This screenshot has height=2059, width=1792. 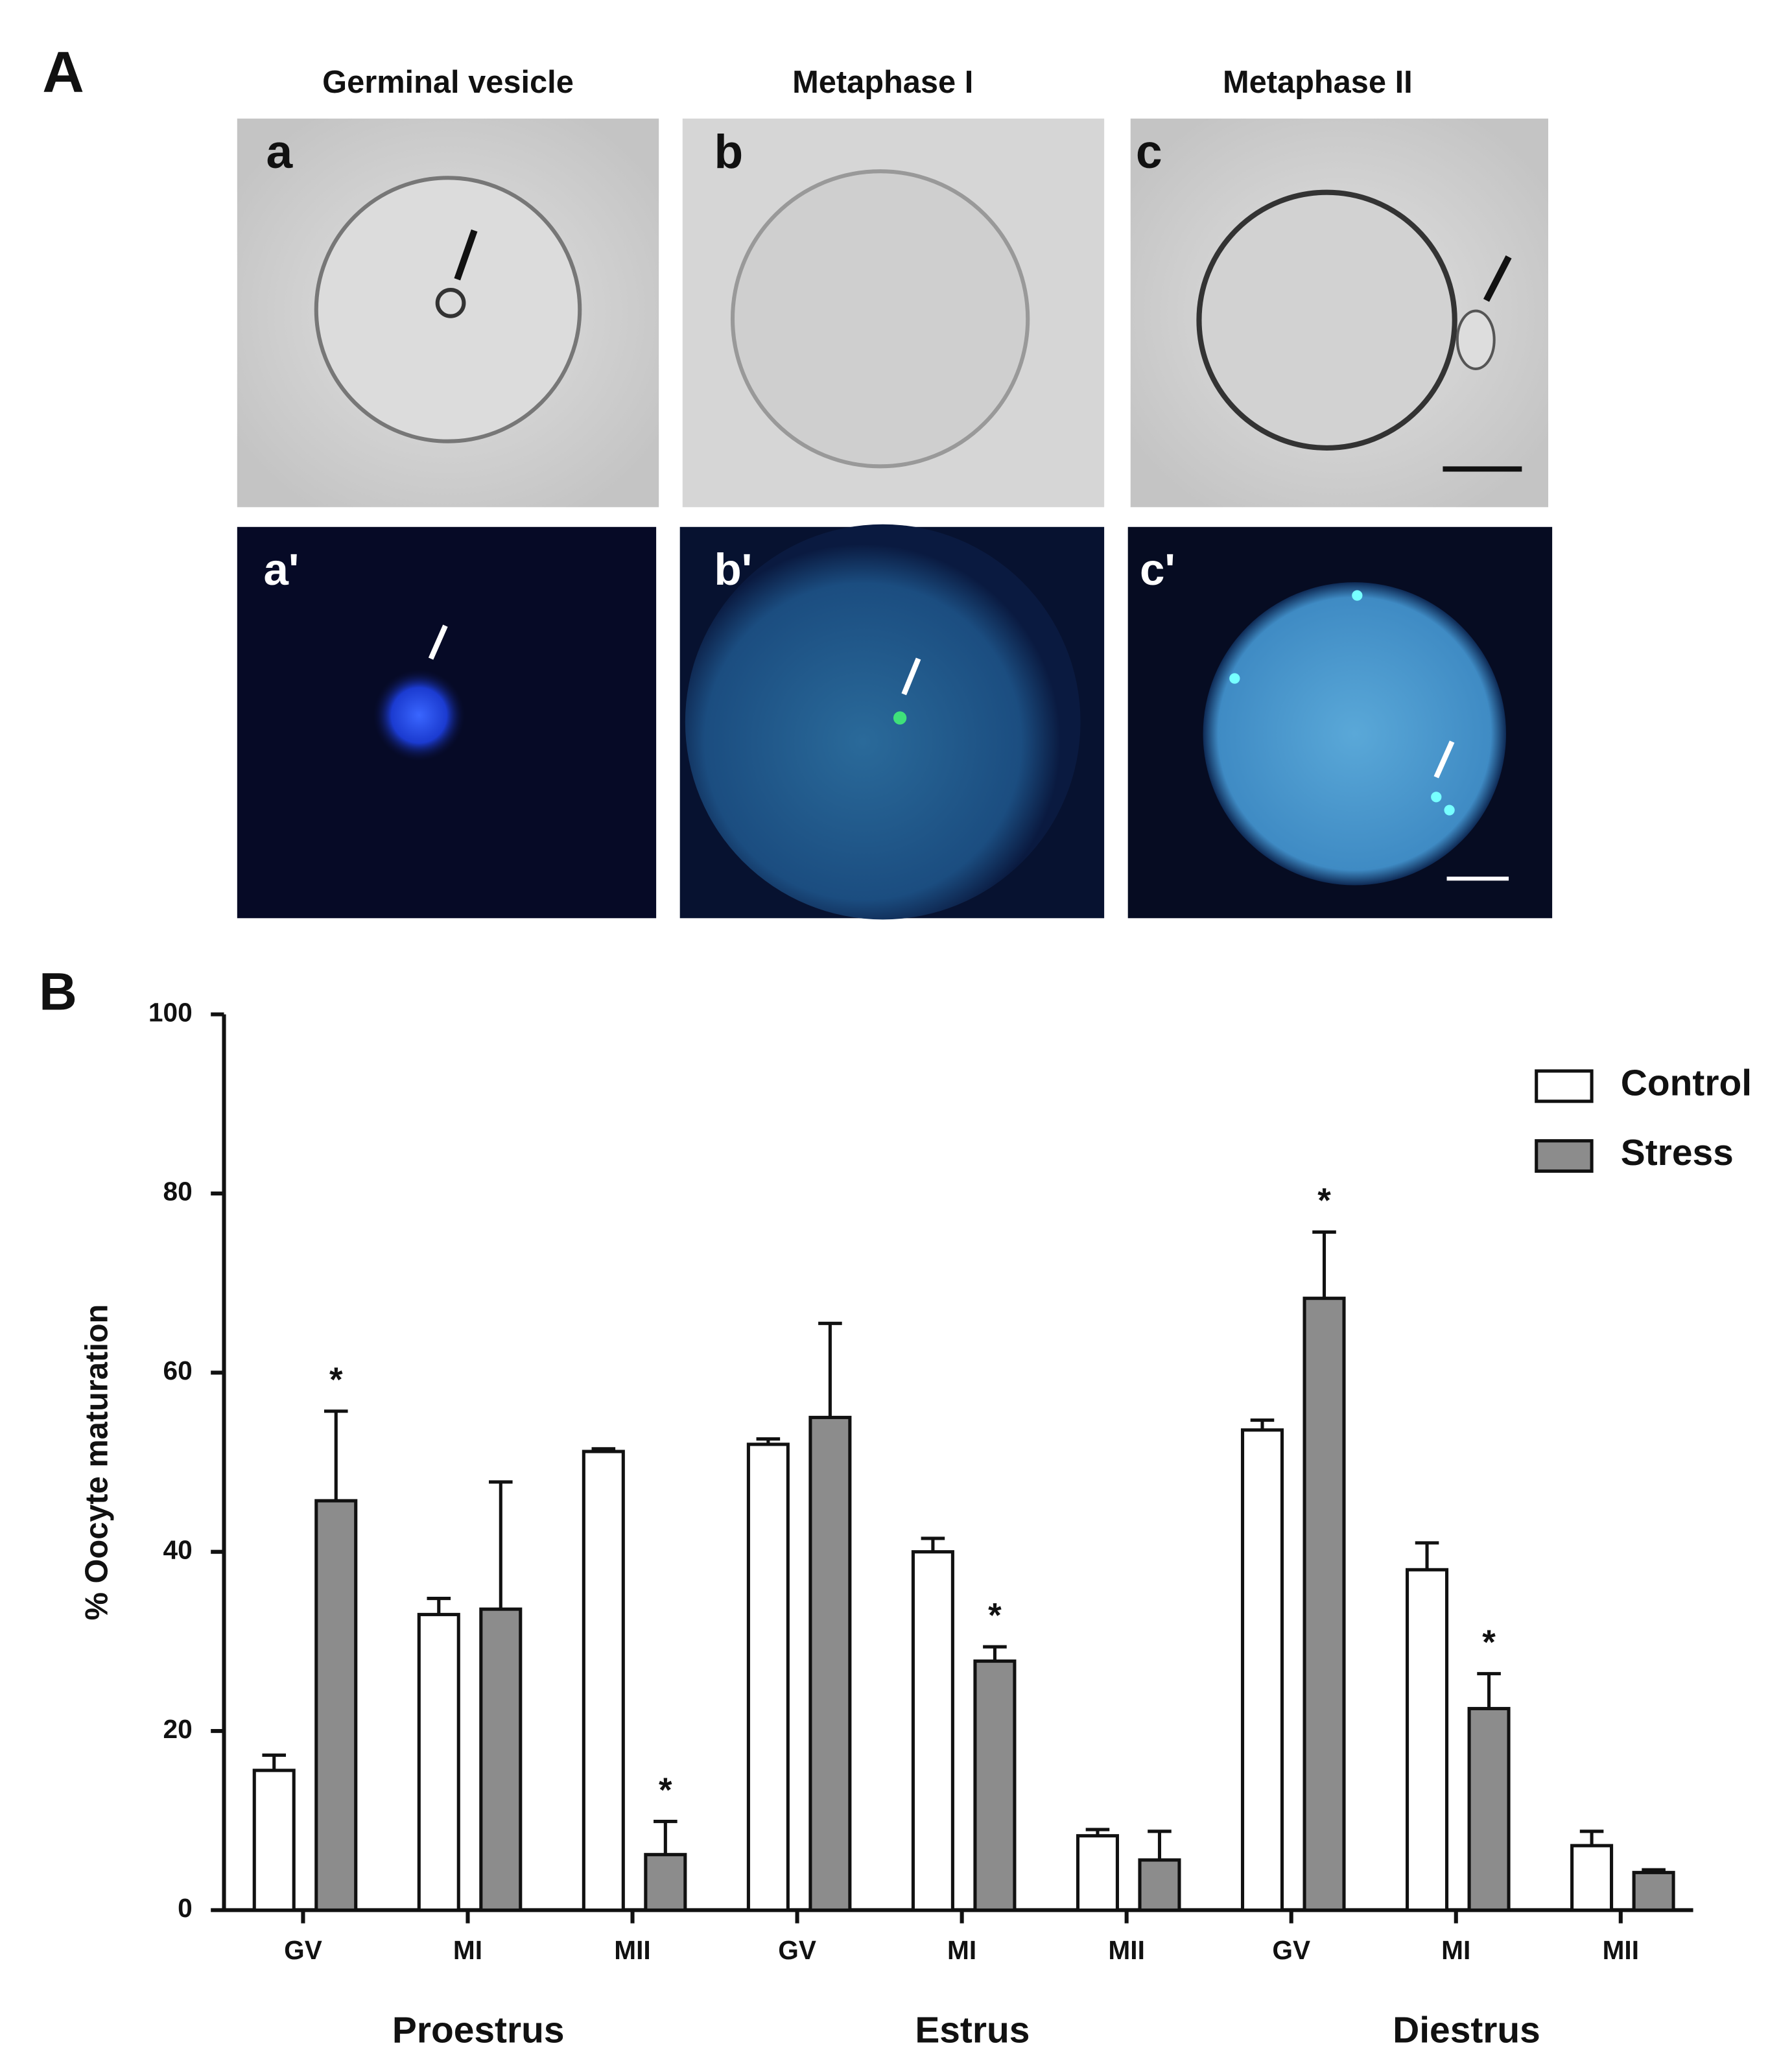 I want to click on column-title: Germinal vesicle, so click(x=448, y=82).